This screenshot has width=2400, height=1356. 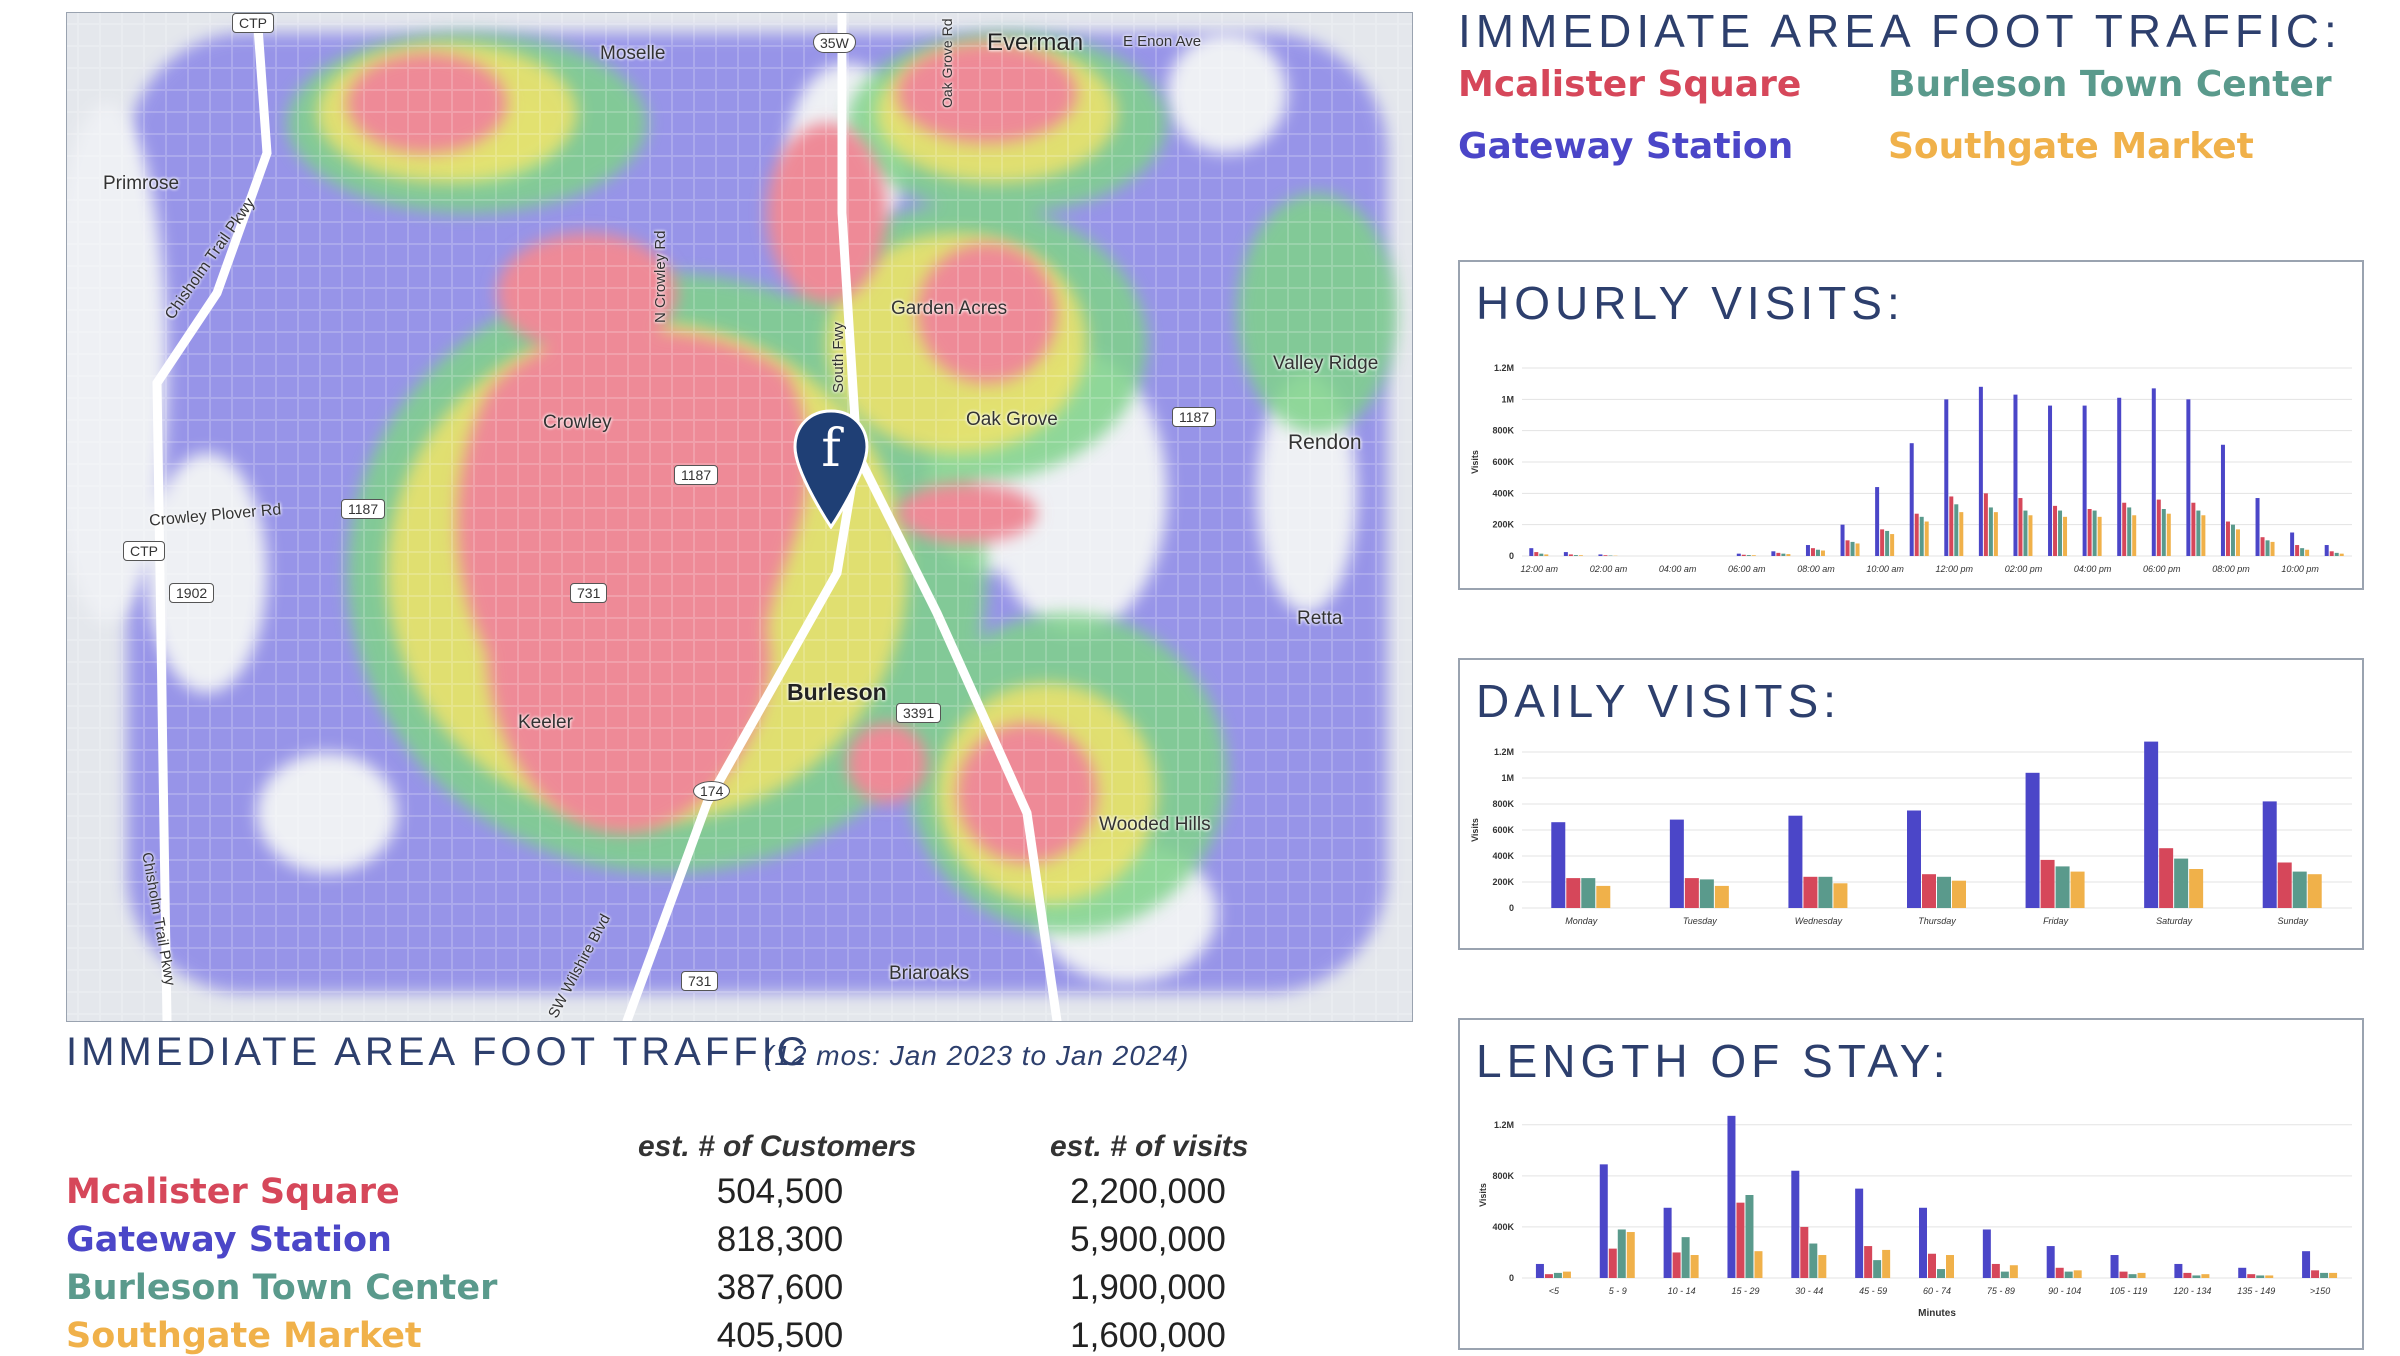 I want to click on x-tick-label: 45 - 59, so click(x=1873, y=1291).